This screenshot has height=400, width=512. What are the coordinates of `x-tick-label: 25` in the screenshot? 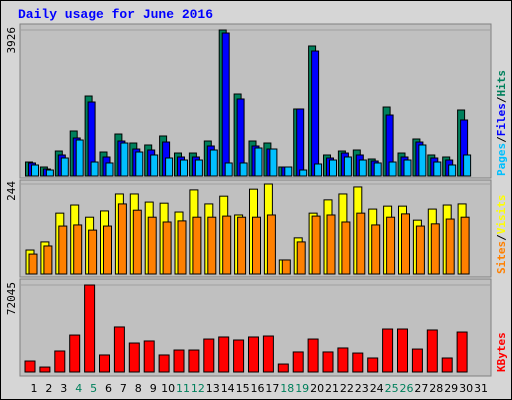 It's located at (392, 388).